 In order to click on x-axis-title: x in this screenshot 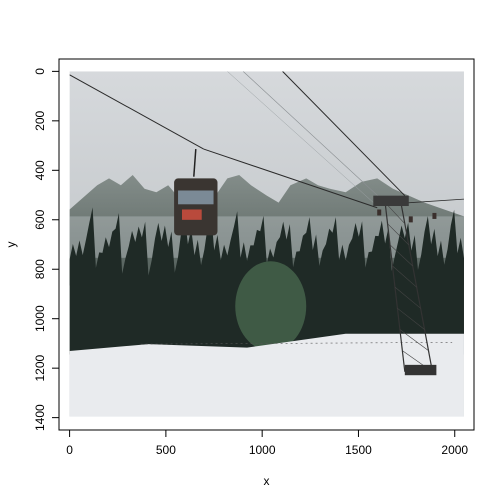, I will do `click(267, 481)`.